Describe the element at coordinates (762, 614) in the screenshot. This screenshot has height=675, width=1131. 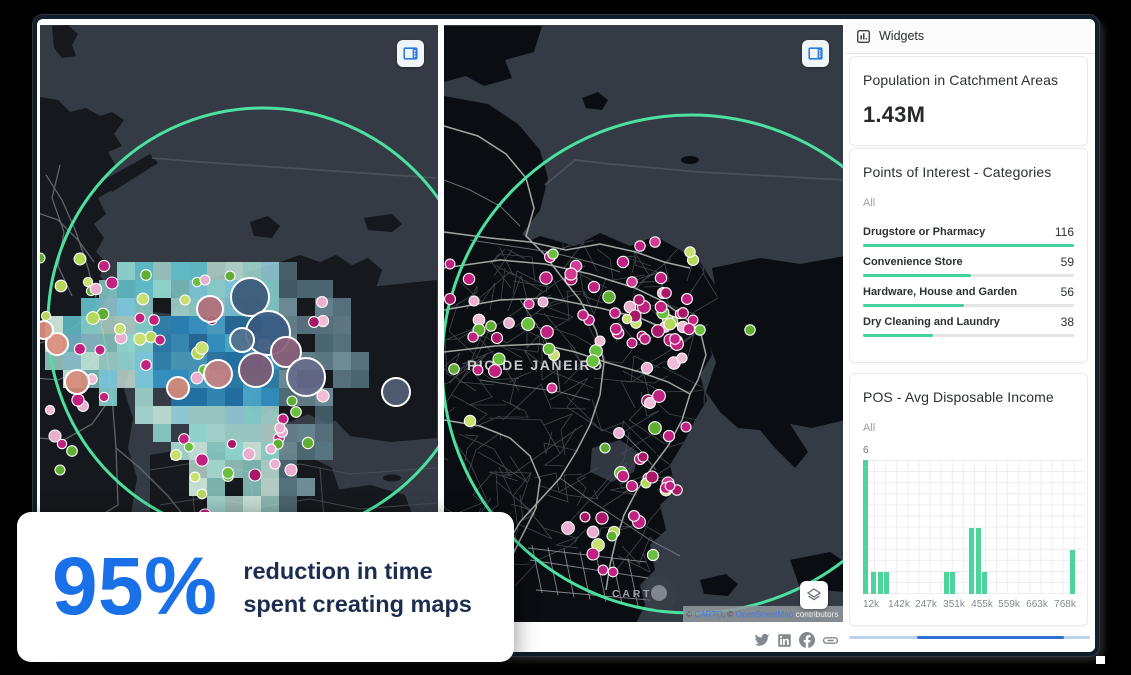
I see `svg-text:© CARTO, © OpenStreetMap contr: © CARTO, © OpenStreetMap contributors` at that location.